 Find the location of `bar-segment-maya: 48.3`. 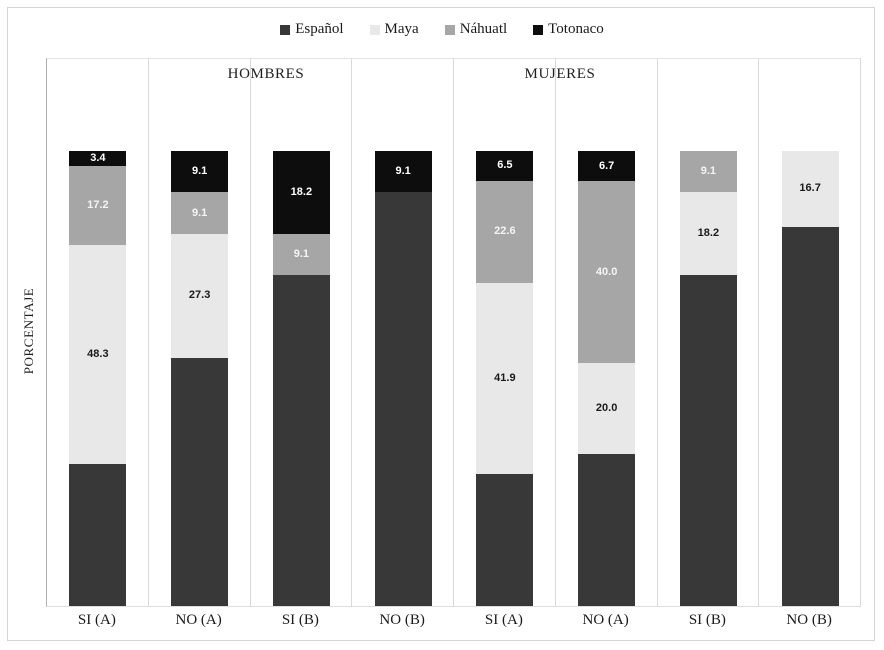

bar-segment-maya: 48.3 is located at coordinates (98, 354).